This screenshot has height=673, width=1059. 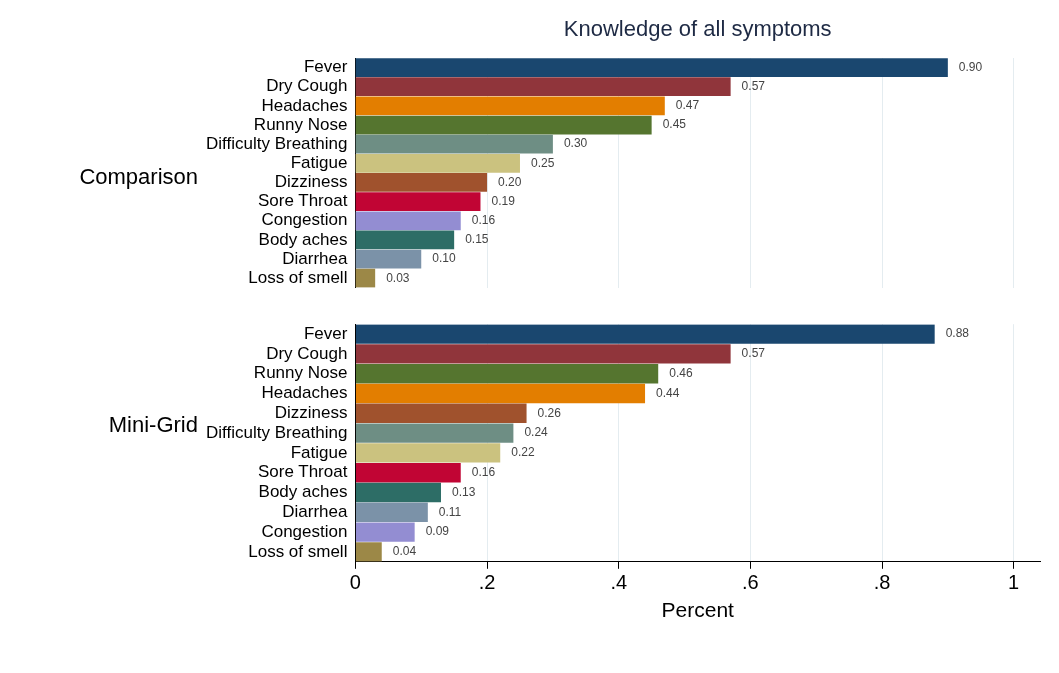 I want to click on x-tick-label: 1, so click(x=1014, y=582).